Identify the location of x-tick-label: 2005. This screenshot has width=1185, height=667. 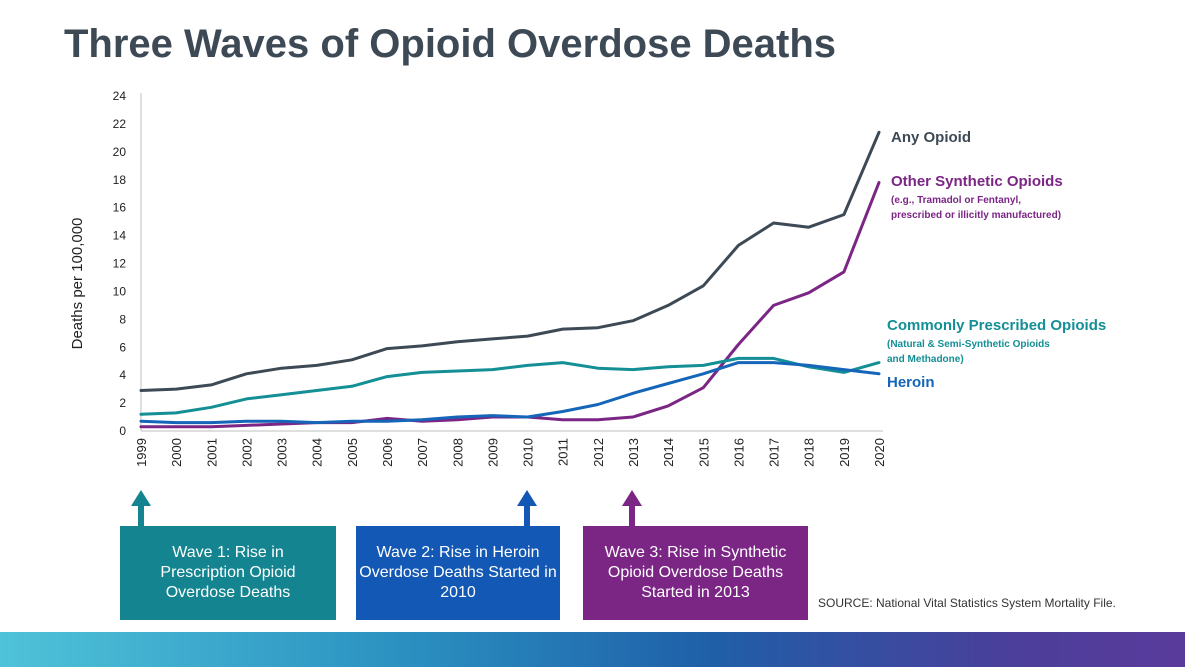
(352, 452).